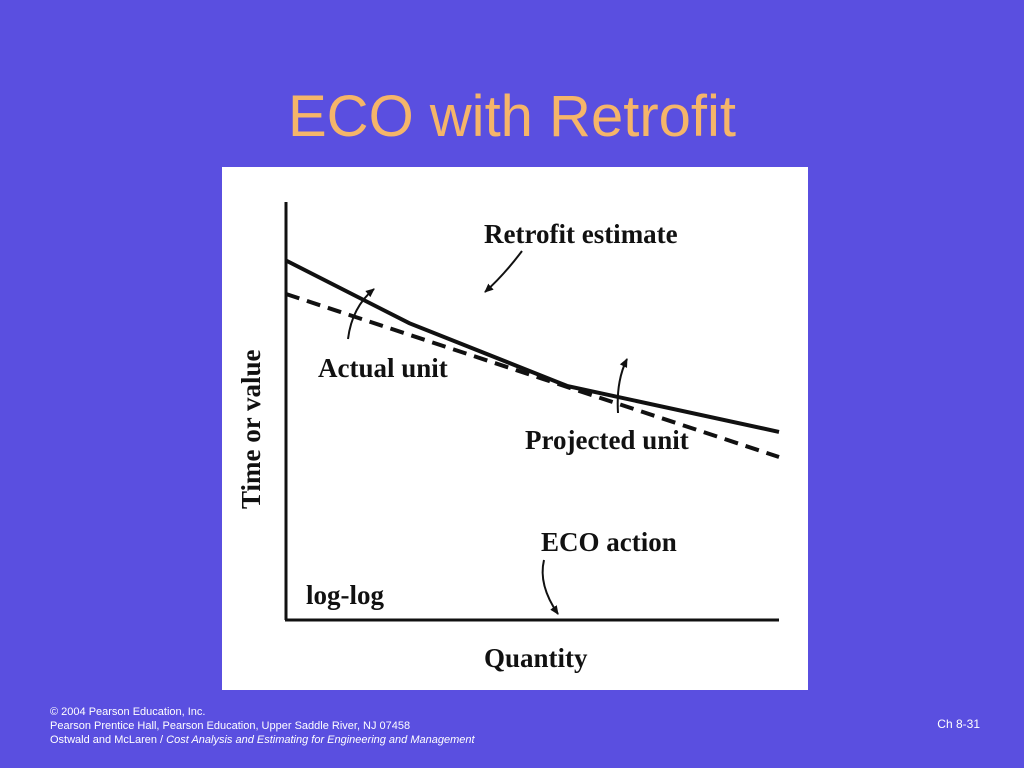 This screenshot has height=768, width=1024. What do you see at coordinates (503, 271) in the screenshot?
I see `retrofit-estimate-arrow` at bounding box center [503, 271].